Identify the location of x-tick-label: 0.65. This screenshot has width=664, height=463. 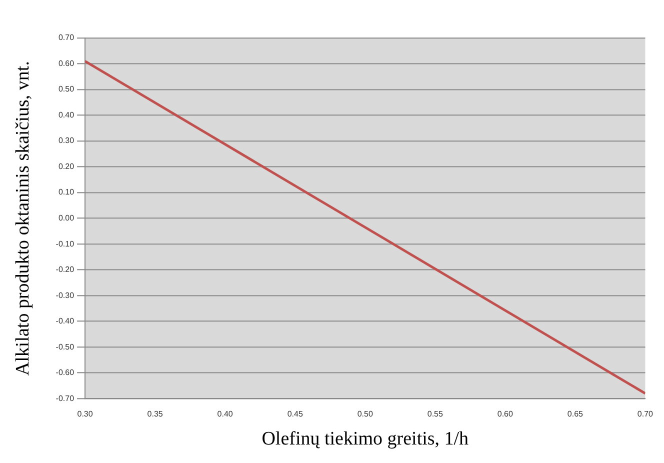
(575, 414).